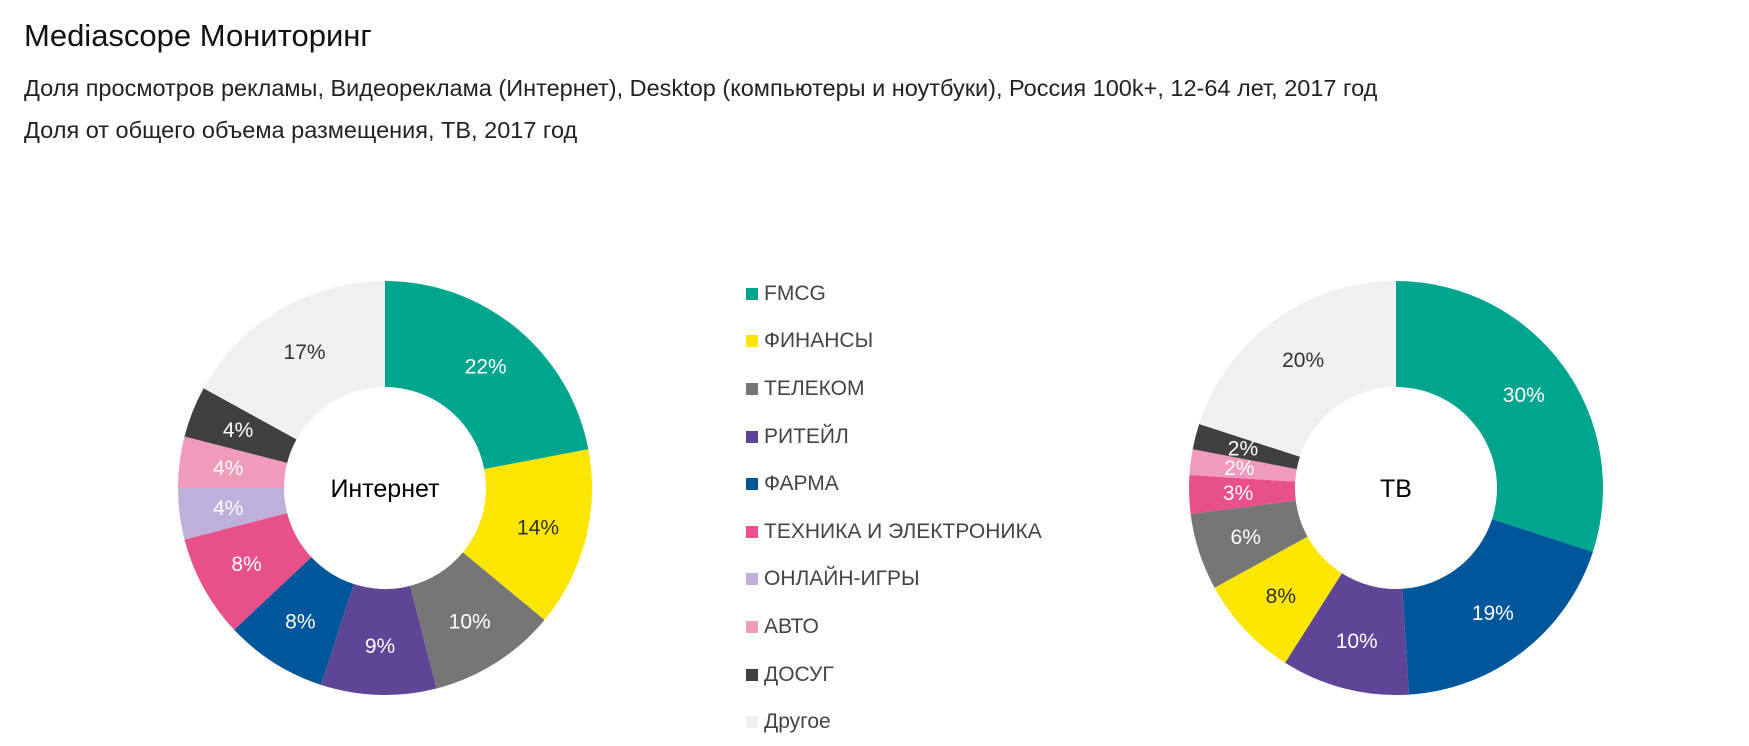 The width and height of the screenshot is (1749, 746). Describe the element at coordinates (894, 722) in the screenshot. I see `legend-item: Другое` at that location.